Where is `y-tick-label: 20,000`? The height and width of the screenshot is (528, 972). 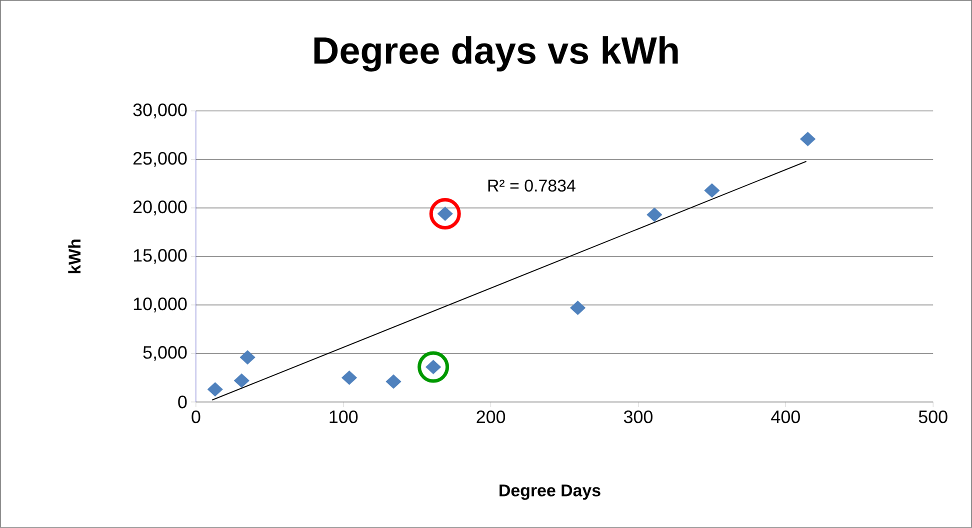
y-tick-label: 20,000 is located at coordinates (160, 208).